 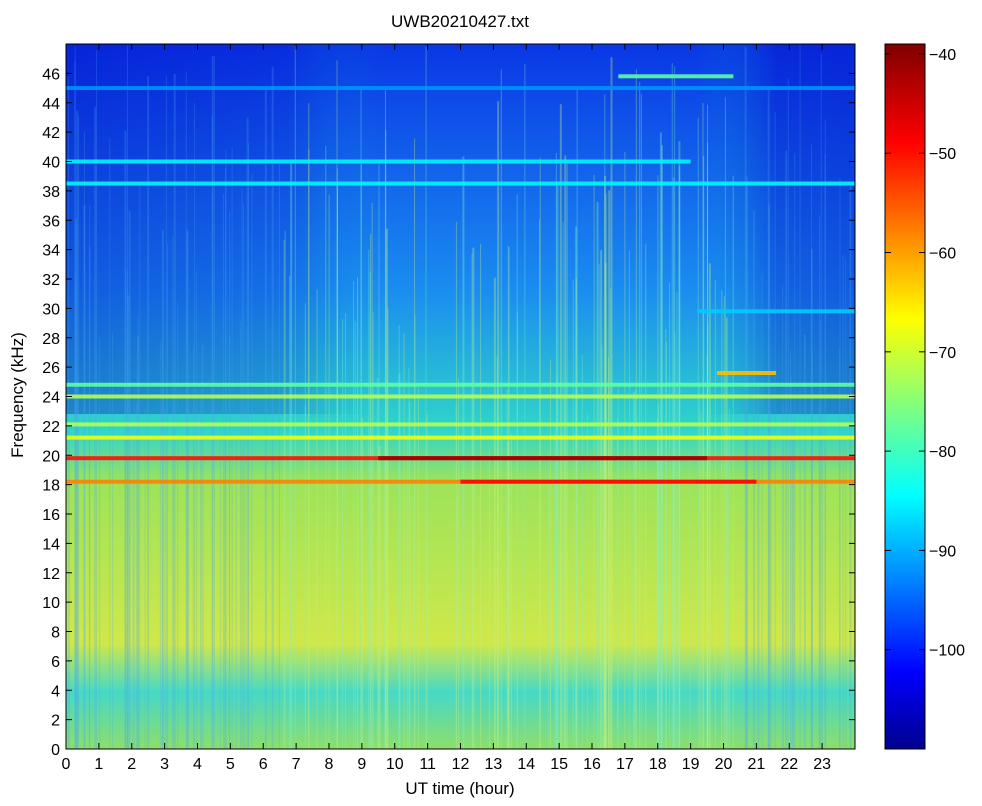 I want to click on x-tick-label: 3, so click(x=164, y=764).